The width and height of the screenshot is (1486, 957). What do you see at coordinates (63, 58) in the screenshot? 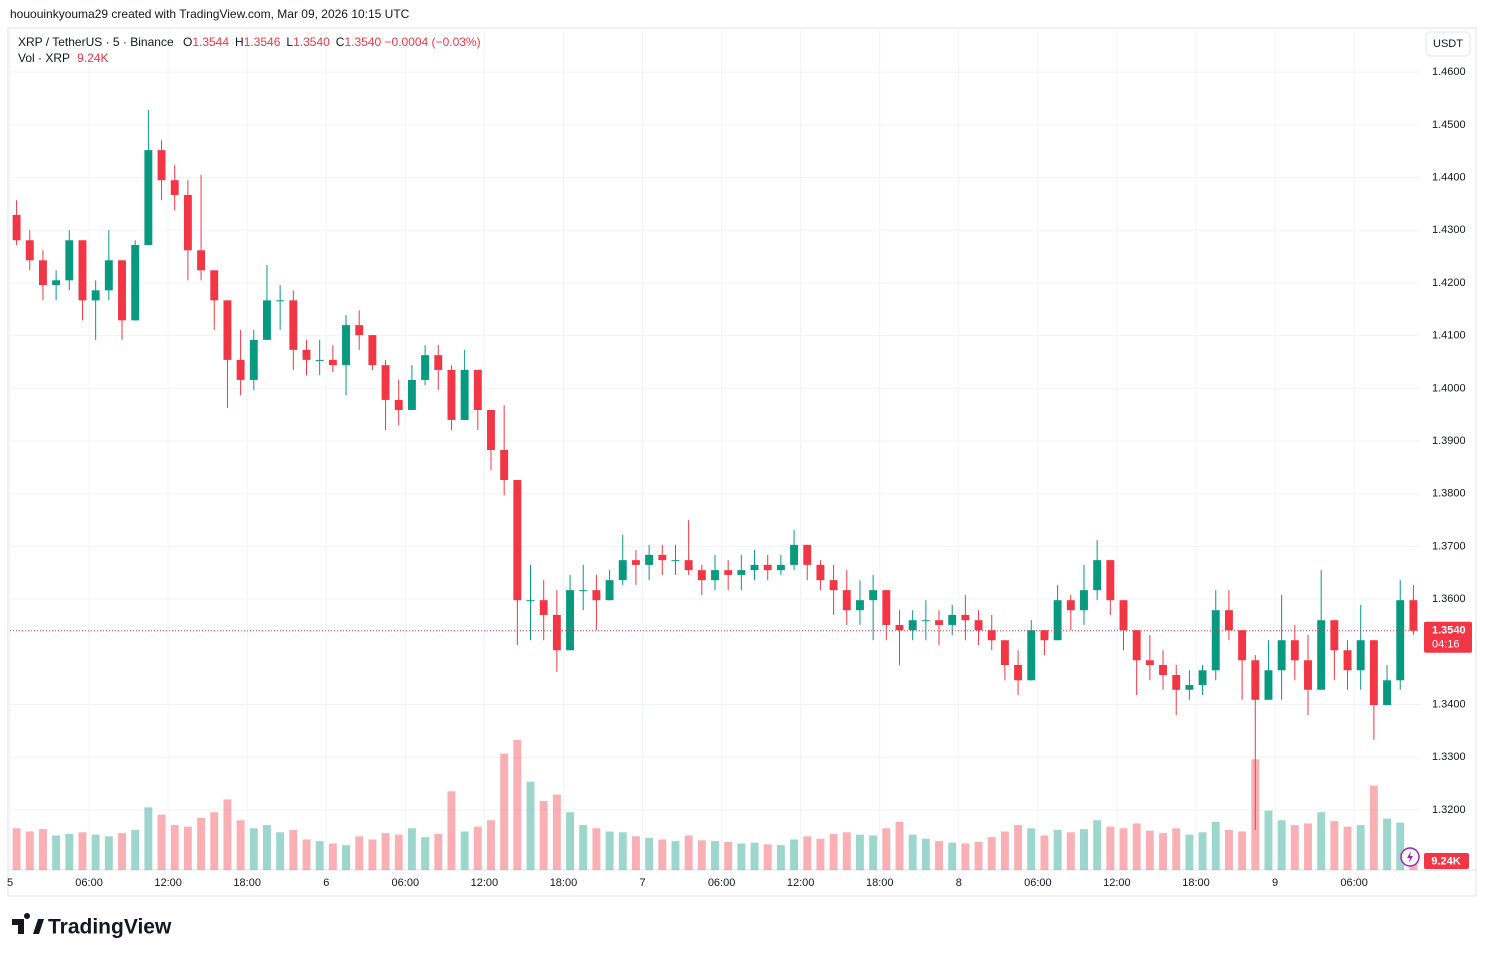
I see `volume-legend: Vol · XRP 9.24K` at bounding box center [63, 58].